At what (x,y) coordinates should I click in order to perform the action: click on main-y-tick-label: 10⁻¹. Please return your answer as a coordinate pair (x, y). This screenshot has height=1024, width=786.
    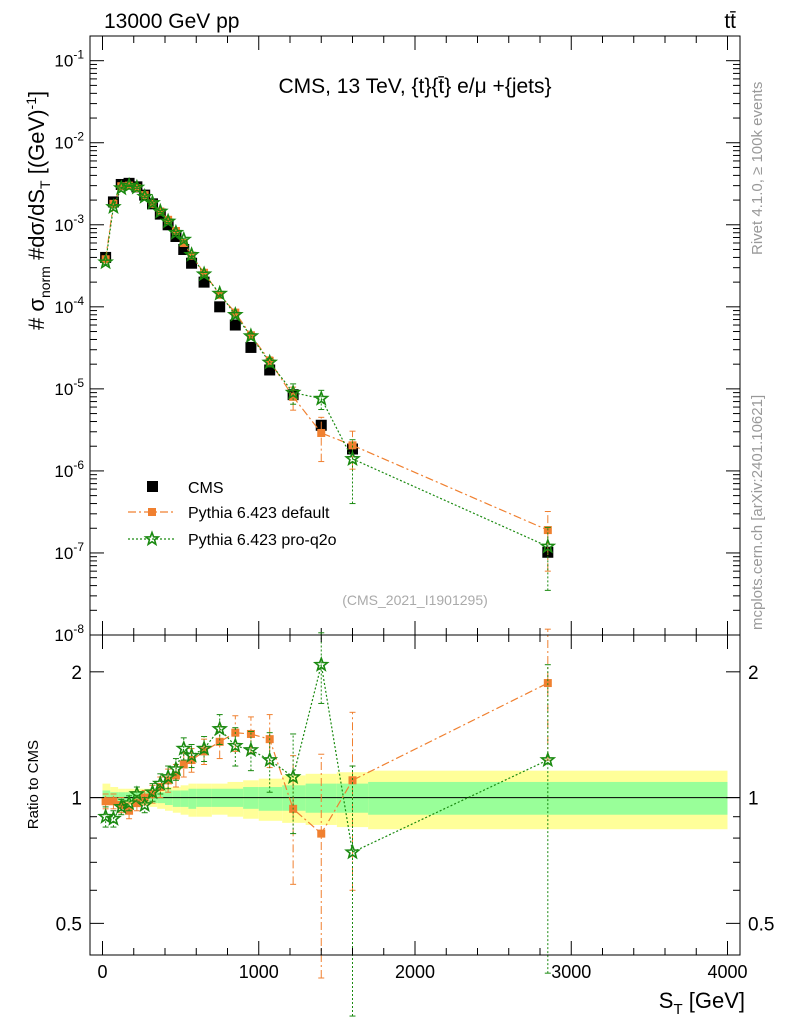
    Looking at the image, I should click on (69, 59).